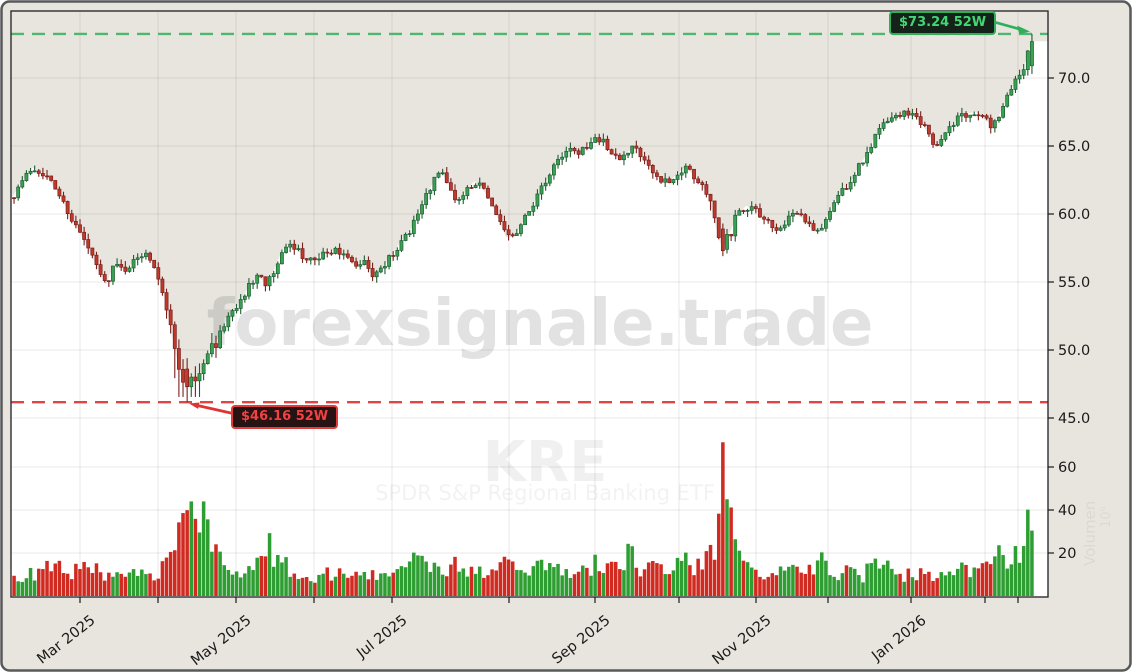 The width and height of the screenshot is (1132, 672). I want to click on volume-axis-unit-watermark: 10⁶, so click(1106, 517).